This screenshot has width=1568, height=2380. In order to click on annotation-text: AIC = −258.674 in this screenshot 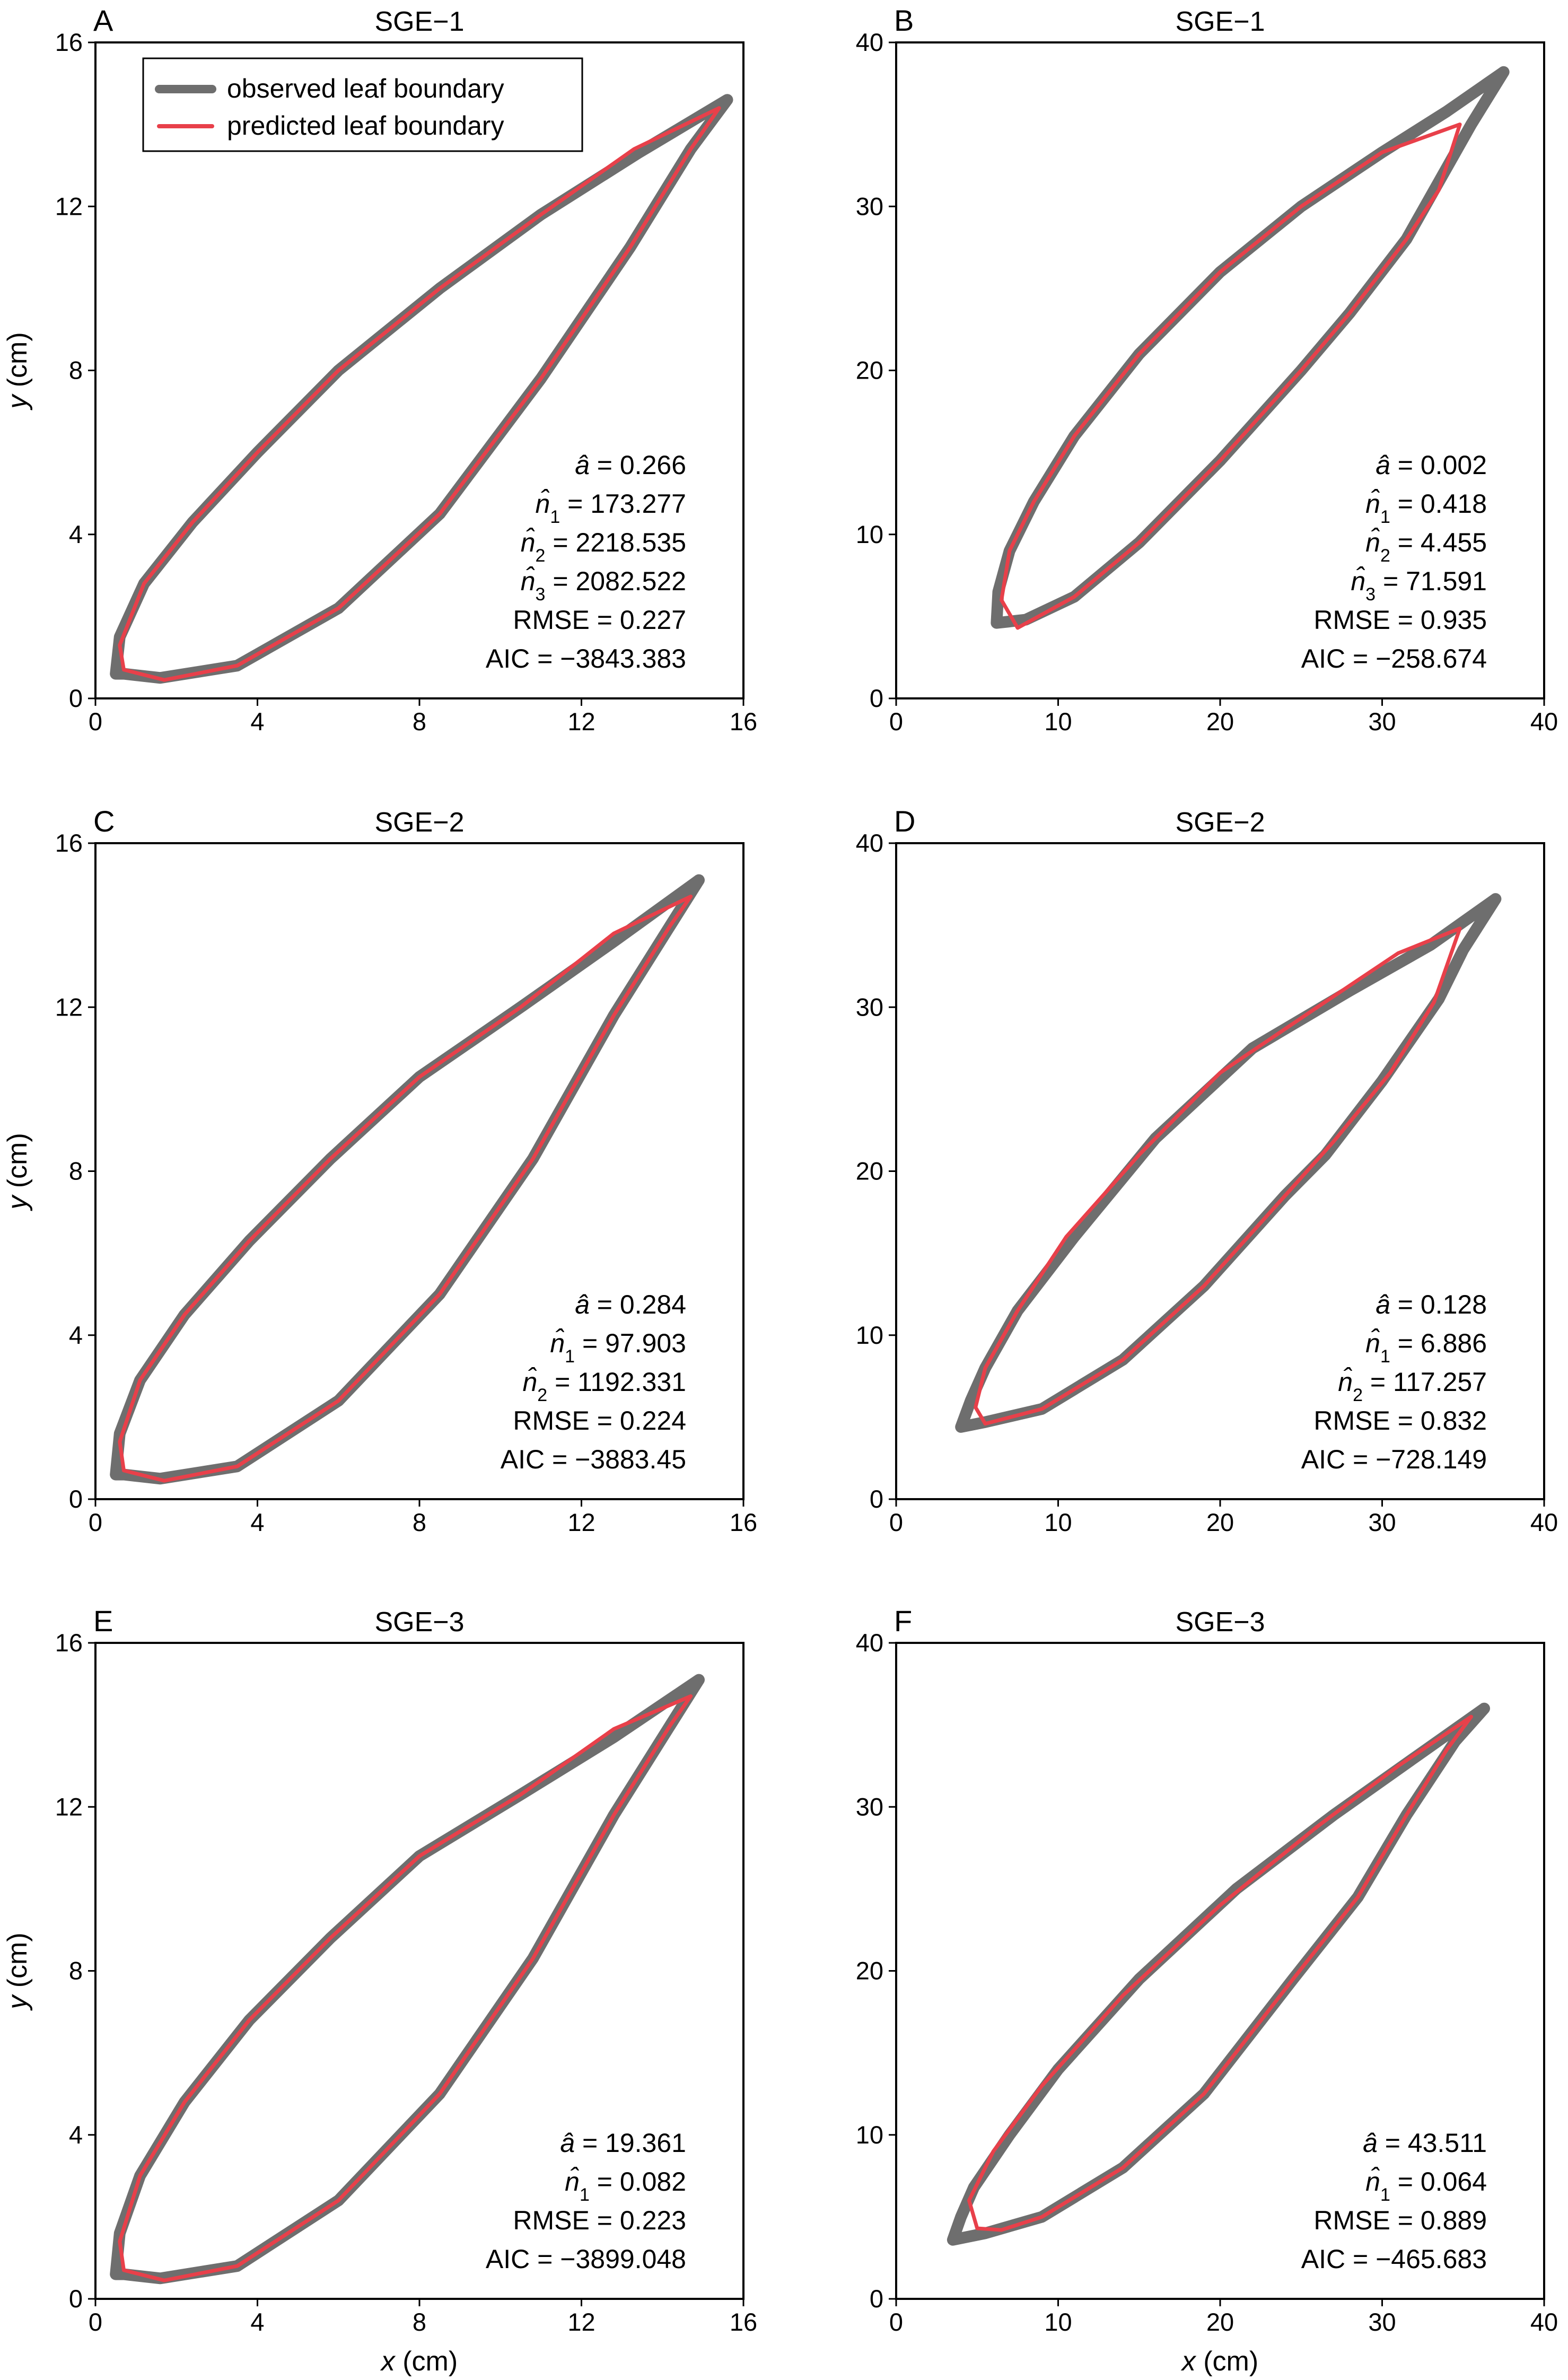, I will do `click(1394, 658)`.